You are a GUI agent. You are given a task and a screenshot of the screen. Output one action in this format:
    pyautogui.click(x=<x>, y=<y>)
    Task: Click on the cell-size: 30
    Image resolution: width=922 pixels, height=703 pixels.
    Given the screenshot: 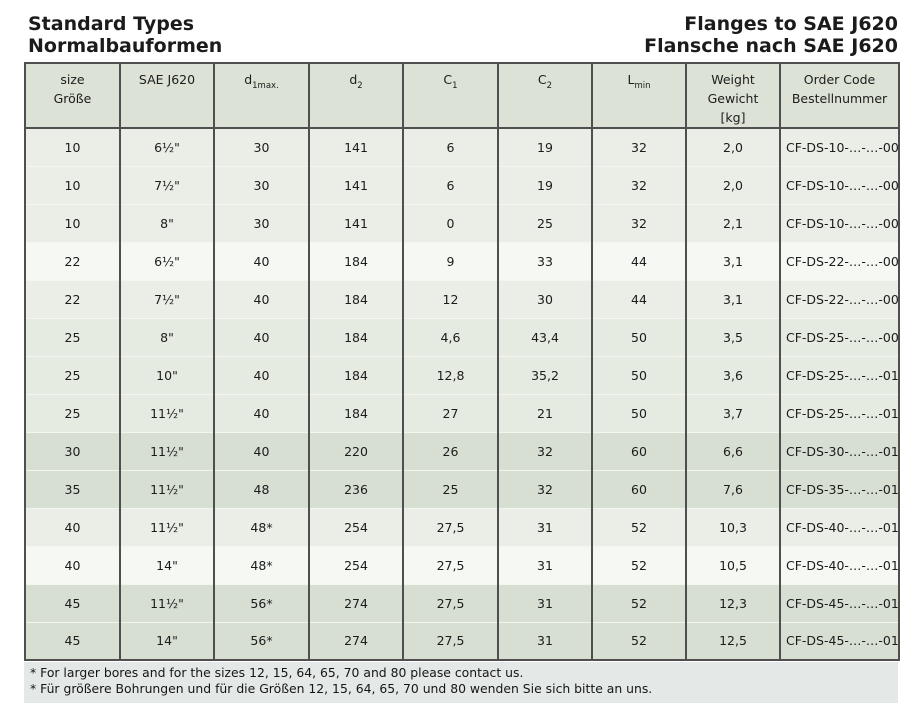 What is the action you would take?
    pyautogui.click(x=72, y=450)
    